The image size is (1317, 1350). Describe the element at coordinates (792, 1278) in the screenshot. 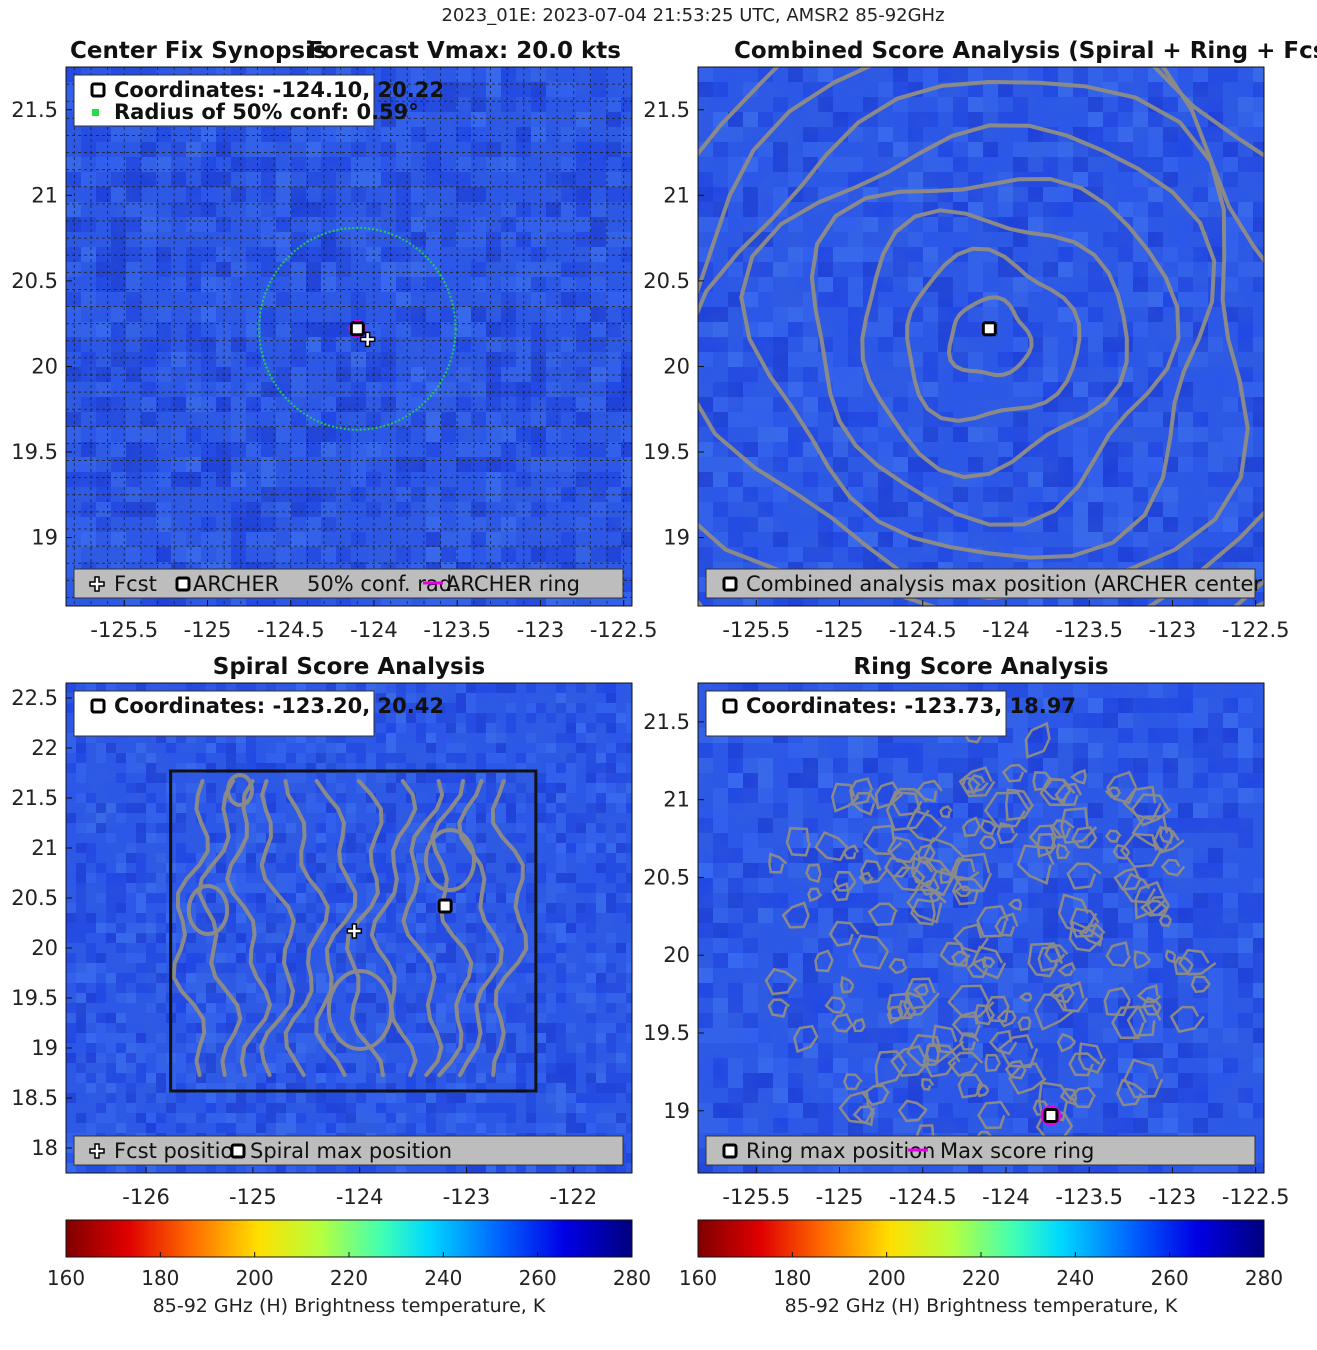

I see `colorbar-tick-label: 180` at that location.